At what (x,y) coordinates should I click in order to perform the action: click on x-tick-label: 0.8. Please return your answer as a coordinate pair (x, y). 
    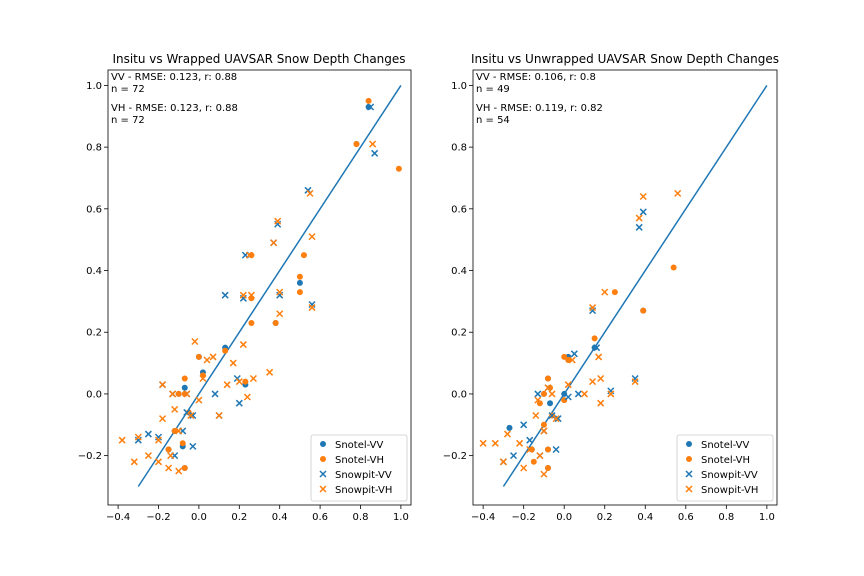
    Looking at the image, I should click on (726, 517).